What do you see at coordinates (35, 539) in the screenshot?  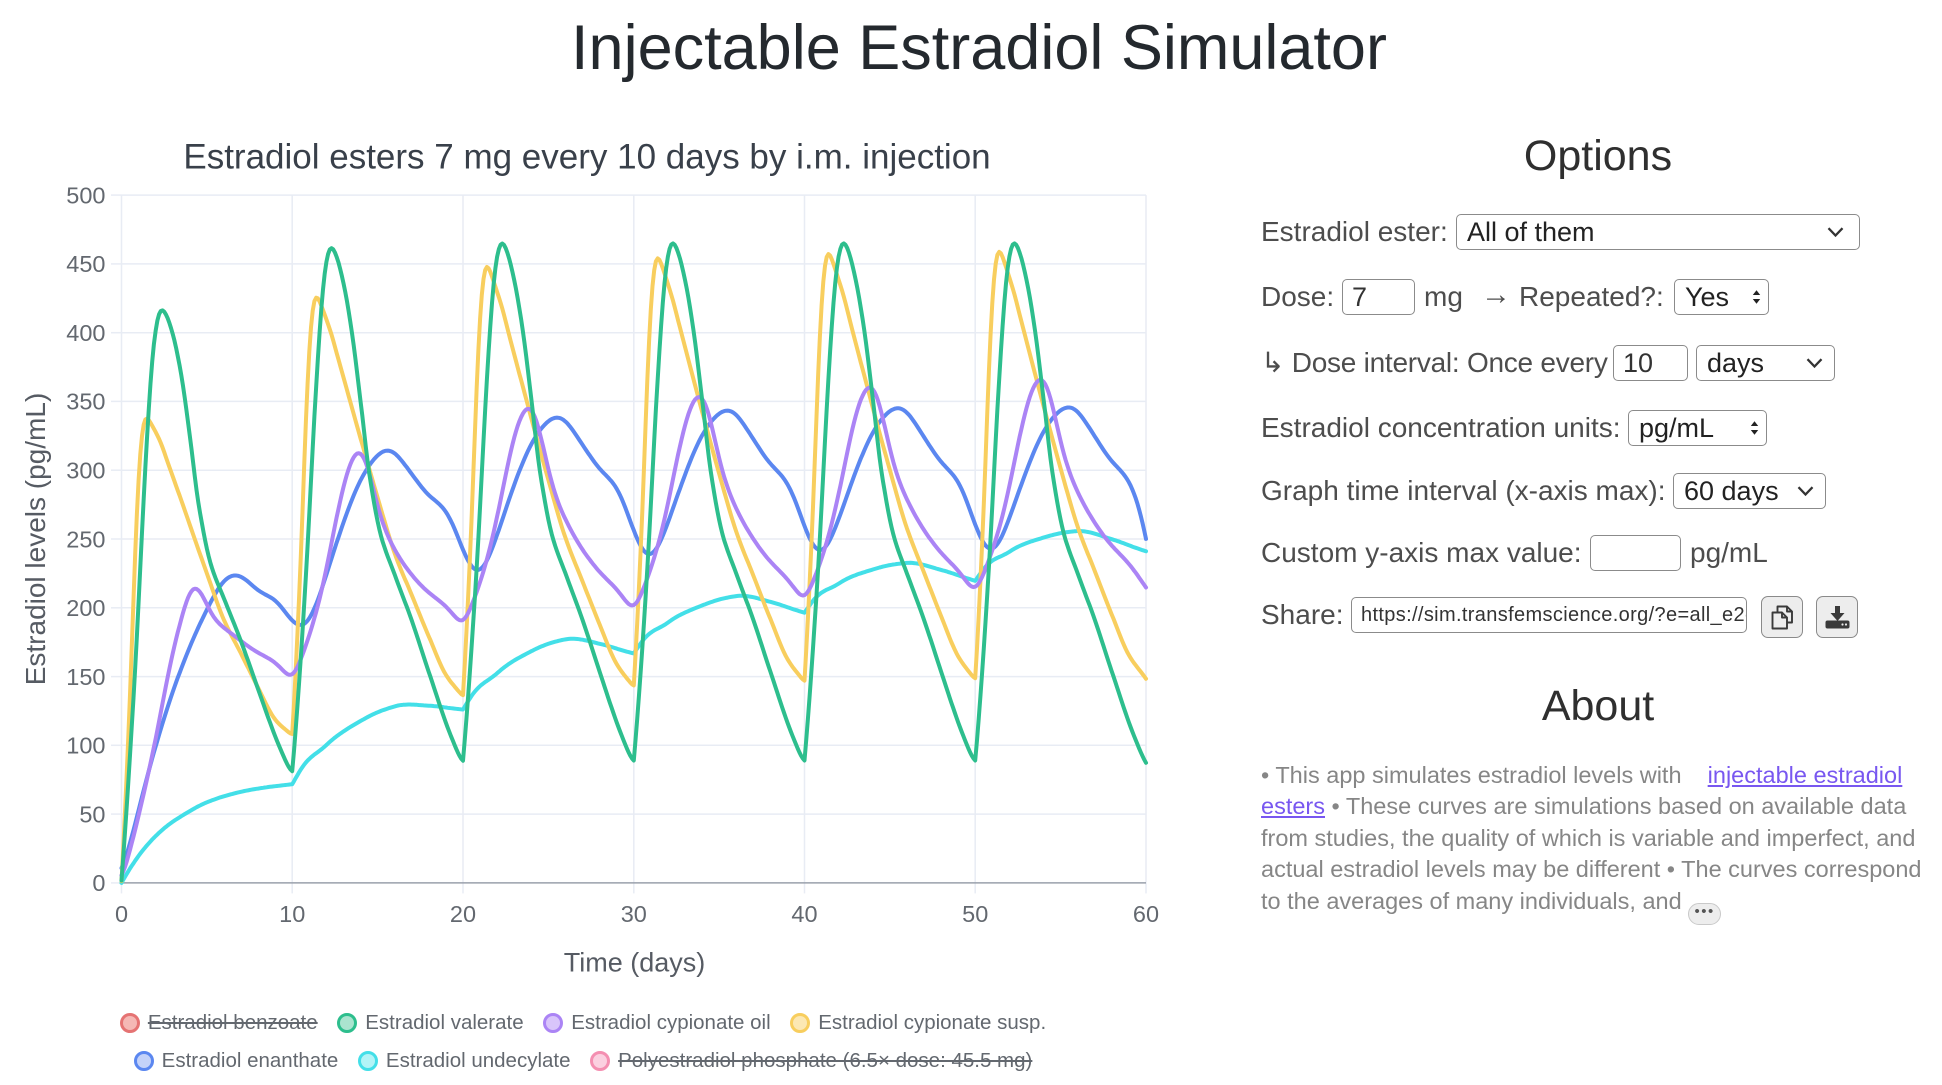 I see `svg-text: Estradiol levels (pg/mL)` at bounding box center [35, 539].